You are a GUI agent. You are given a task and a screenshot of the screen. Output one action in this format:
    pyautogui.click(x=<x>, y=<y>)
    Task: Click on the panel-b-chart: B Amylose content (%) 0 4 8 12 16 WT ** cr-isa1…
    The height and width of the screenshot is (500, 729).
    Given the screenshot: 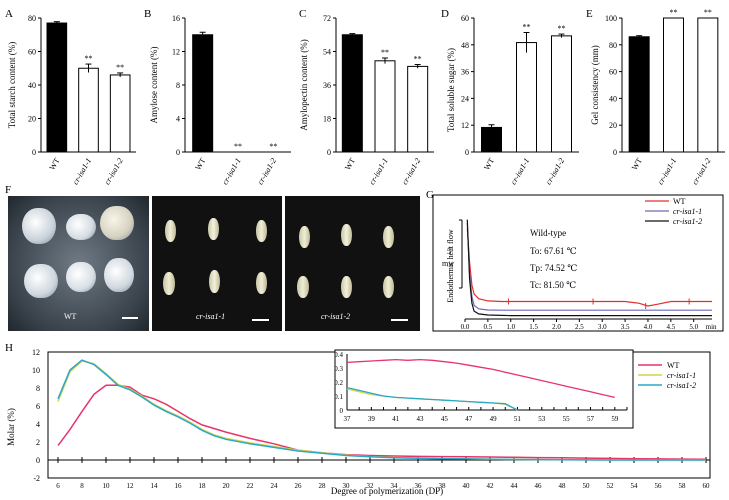 What is the action you would take?
    pyautogui.click(x=217, y=97)
    